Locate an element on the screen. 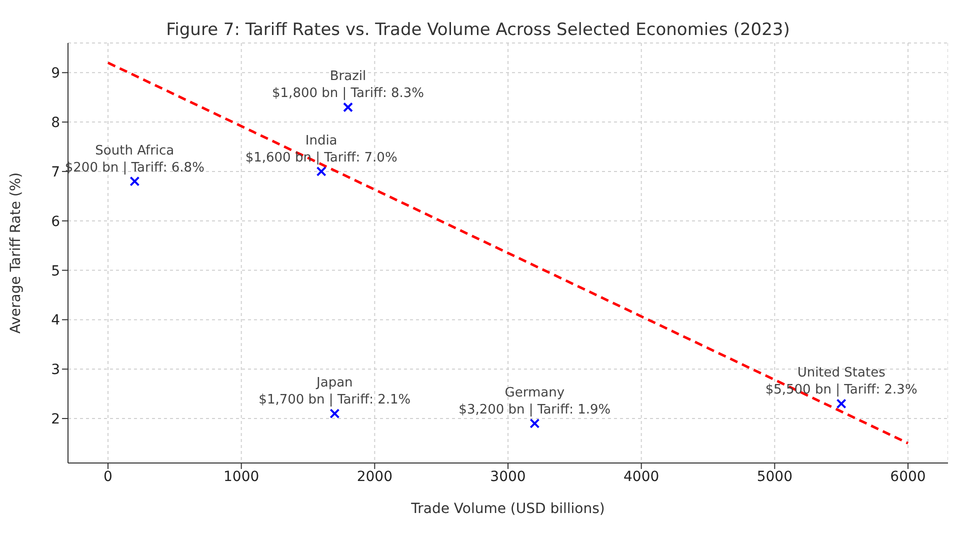  y-tick-label: 6 is located at coordinates (55, 222).